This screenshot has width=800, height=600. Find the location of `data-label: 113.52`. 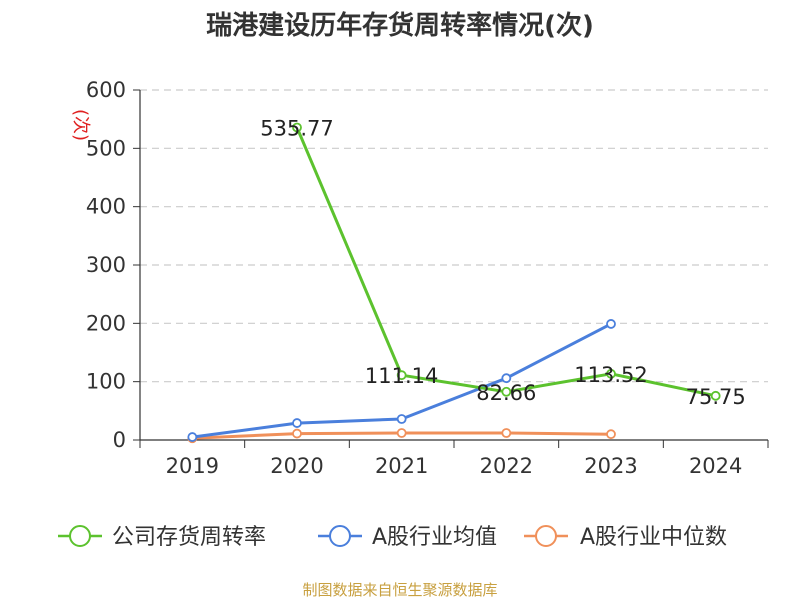

data-label: 113.52 is located at coordinates (610, 375).